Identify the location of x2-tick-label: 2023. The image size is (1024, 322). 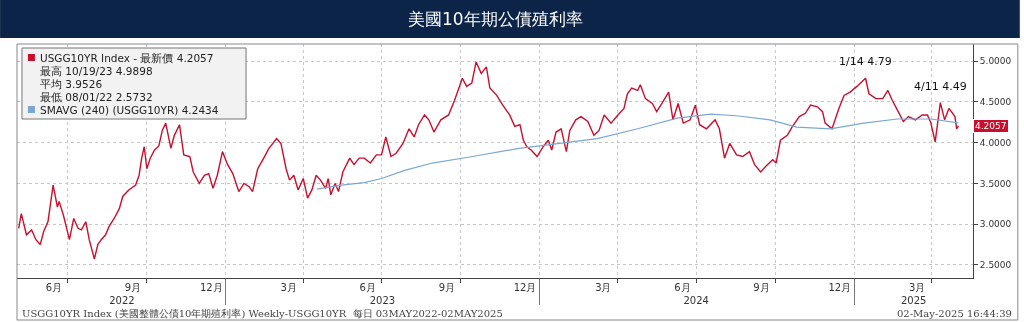
(382, 300).